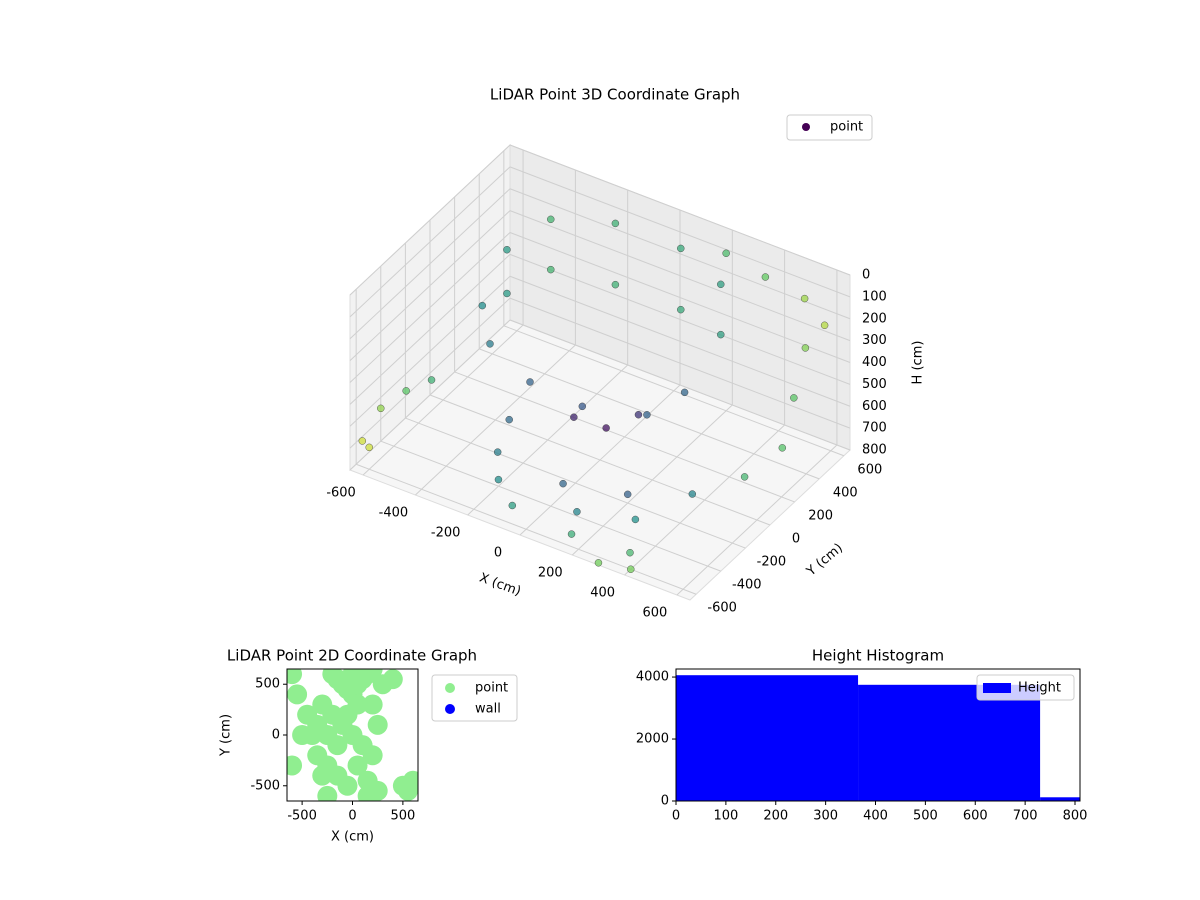  What do you see at coordinates (997, 688) in the screenshot?
I see `legend-swatch` at bounding box center [997, 688].